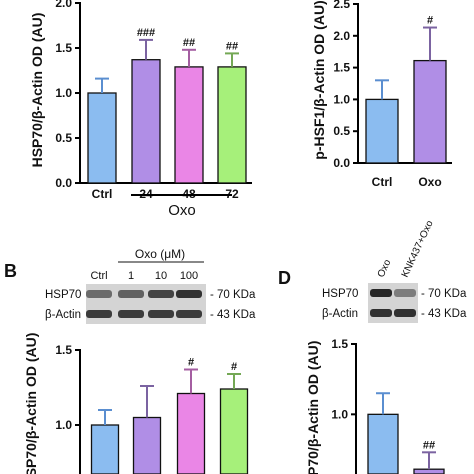 The height and width of the screenshot is (474, 474). I want to click on chart-C-ytick-label: 1.0, so click(341, 99).